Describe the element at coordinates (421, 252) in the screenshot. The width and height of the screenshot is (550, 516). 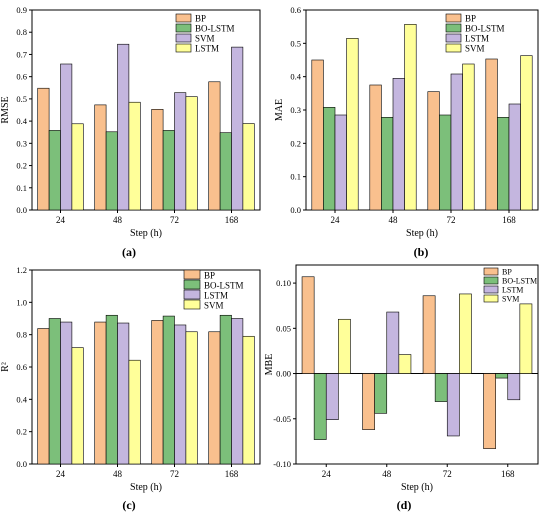
I see `chart-b-panel-label: (b)` at that location.